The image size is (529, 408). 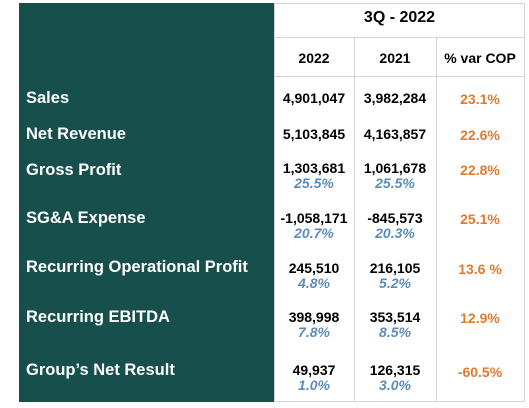 I want to click on row-label-net-revenue: Net Revenue, so click(x=76, y=134).